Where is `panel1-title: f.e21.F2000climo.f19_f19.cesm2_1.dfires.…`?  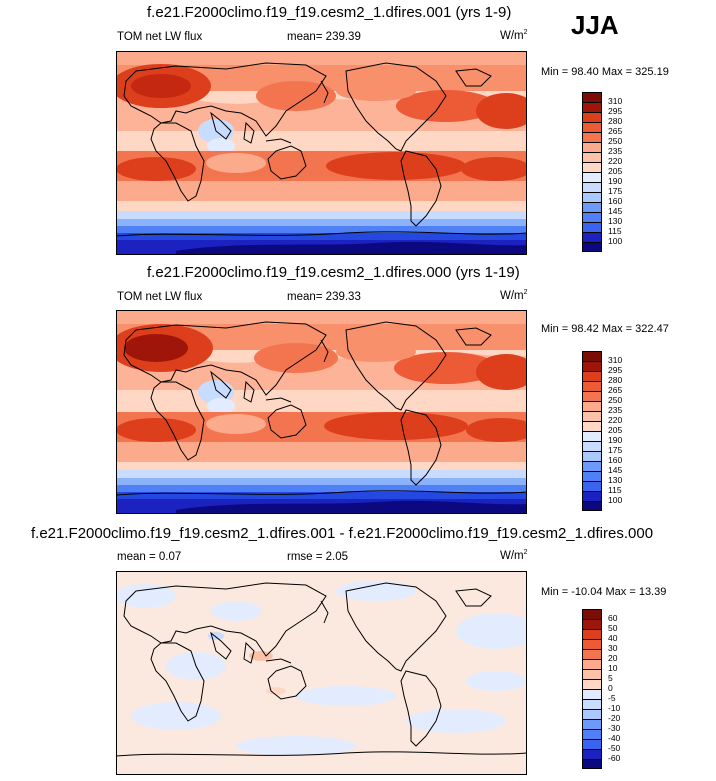
panel1-title: f.e21.F2000climo.f19_f19.cesm2_1.dfires.… is located at coordinates (329, 12).